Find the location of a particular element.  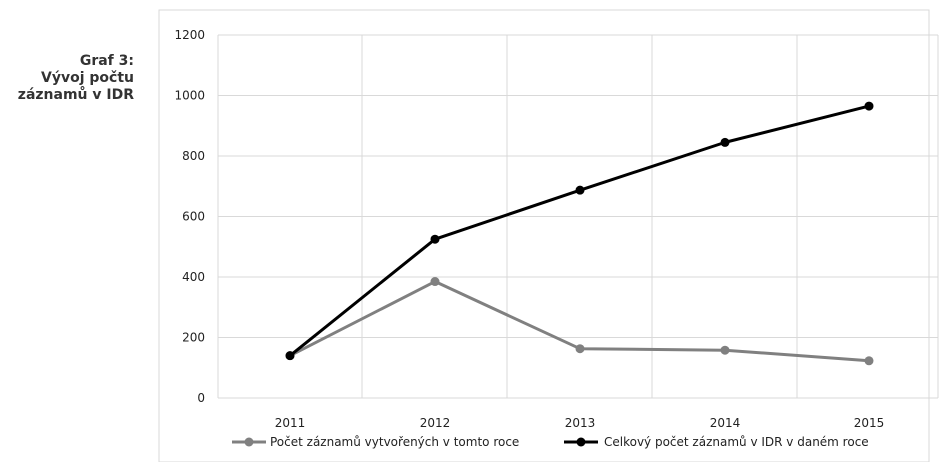

y-axis-ticks: 0 200 400 600 800 1000 1200 is located at coordinates (189, 216).